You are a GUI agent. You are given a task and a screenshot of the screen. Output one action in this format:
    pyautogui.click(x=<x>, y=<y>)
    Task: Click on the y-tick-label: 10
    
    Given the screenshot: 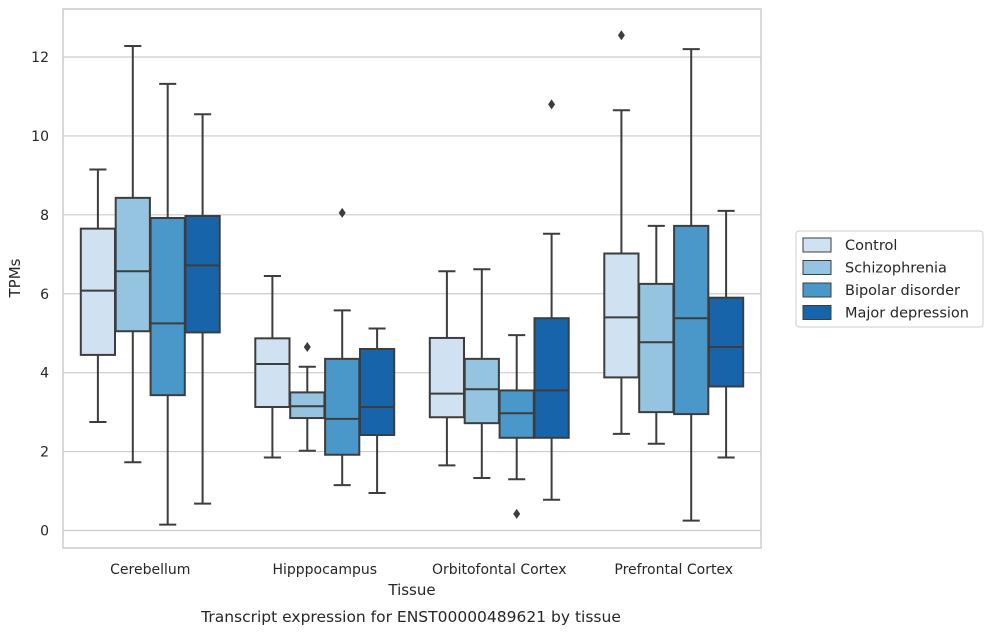 What is the action you would take?
    pyautogui.click(x=40, y=137)
    